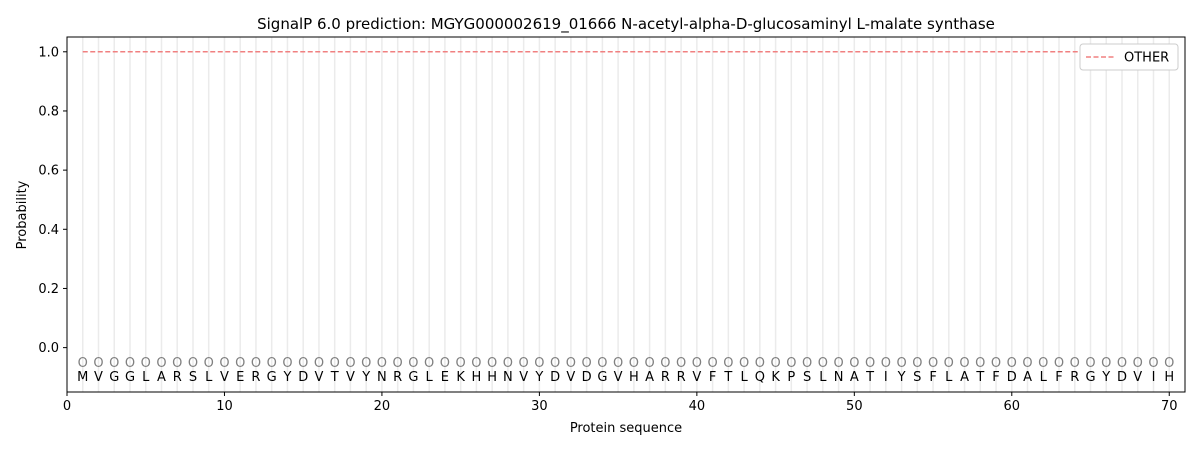 The height and width of the screenshot is (454, 1200). Describe the element at coordinates (48, 52) in the screenshot. I see `y-tick-label: 1.0` at that location.